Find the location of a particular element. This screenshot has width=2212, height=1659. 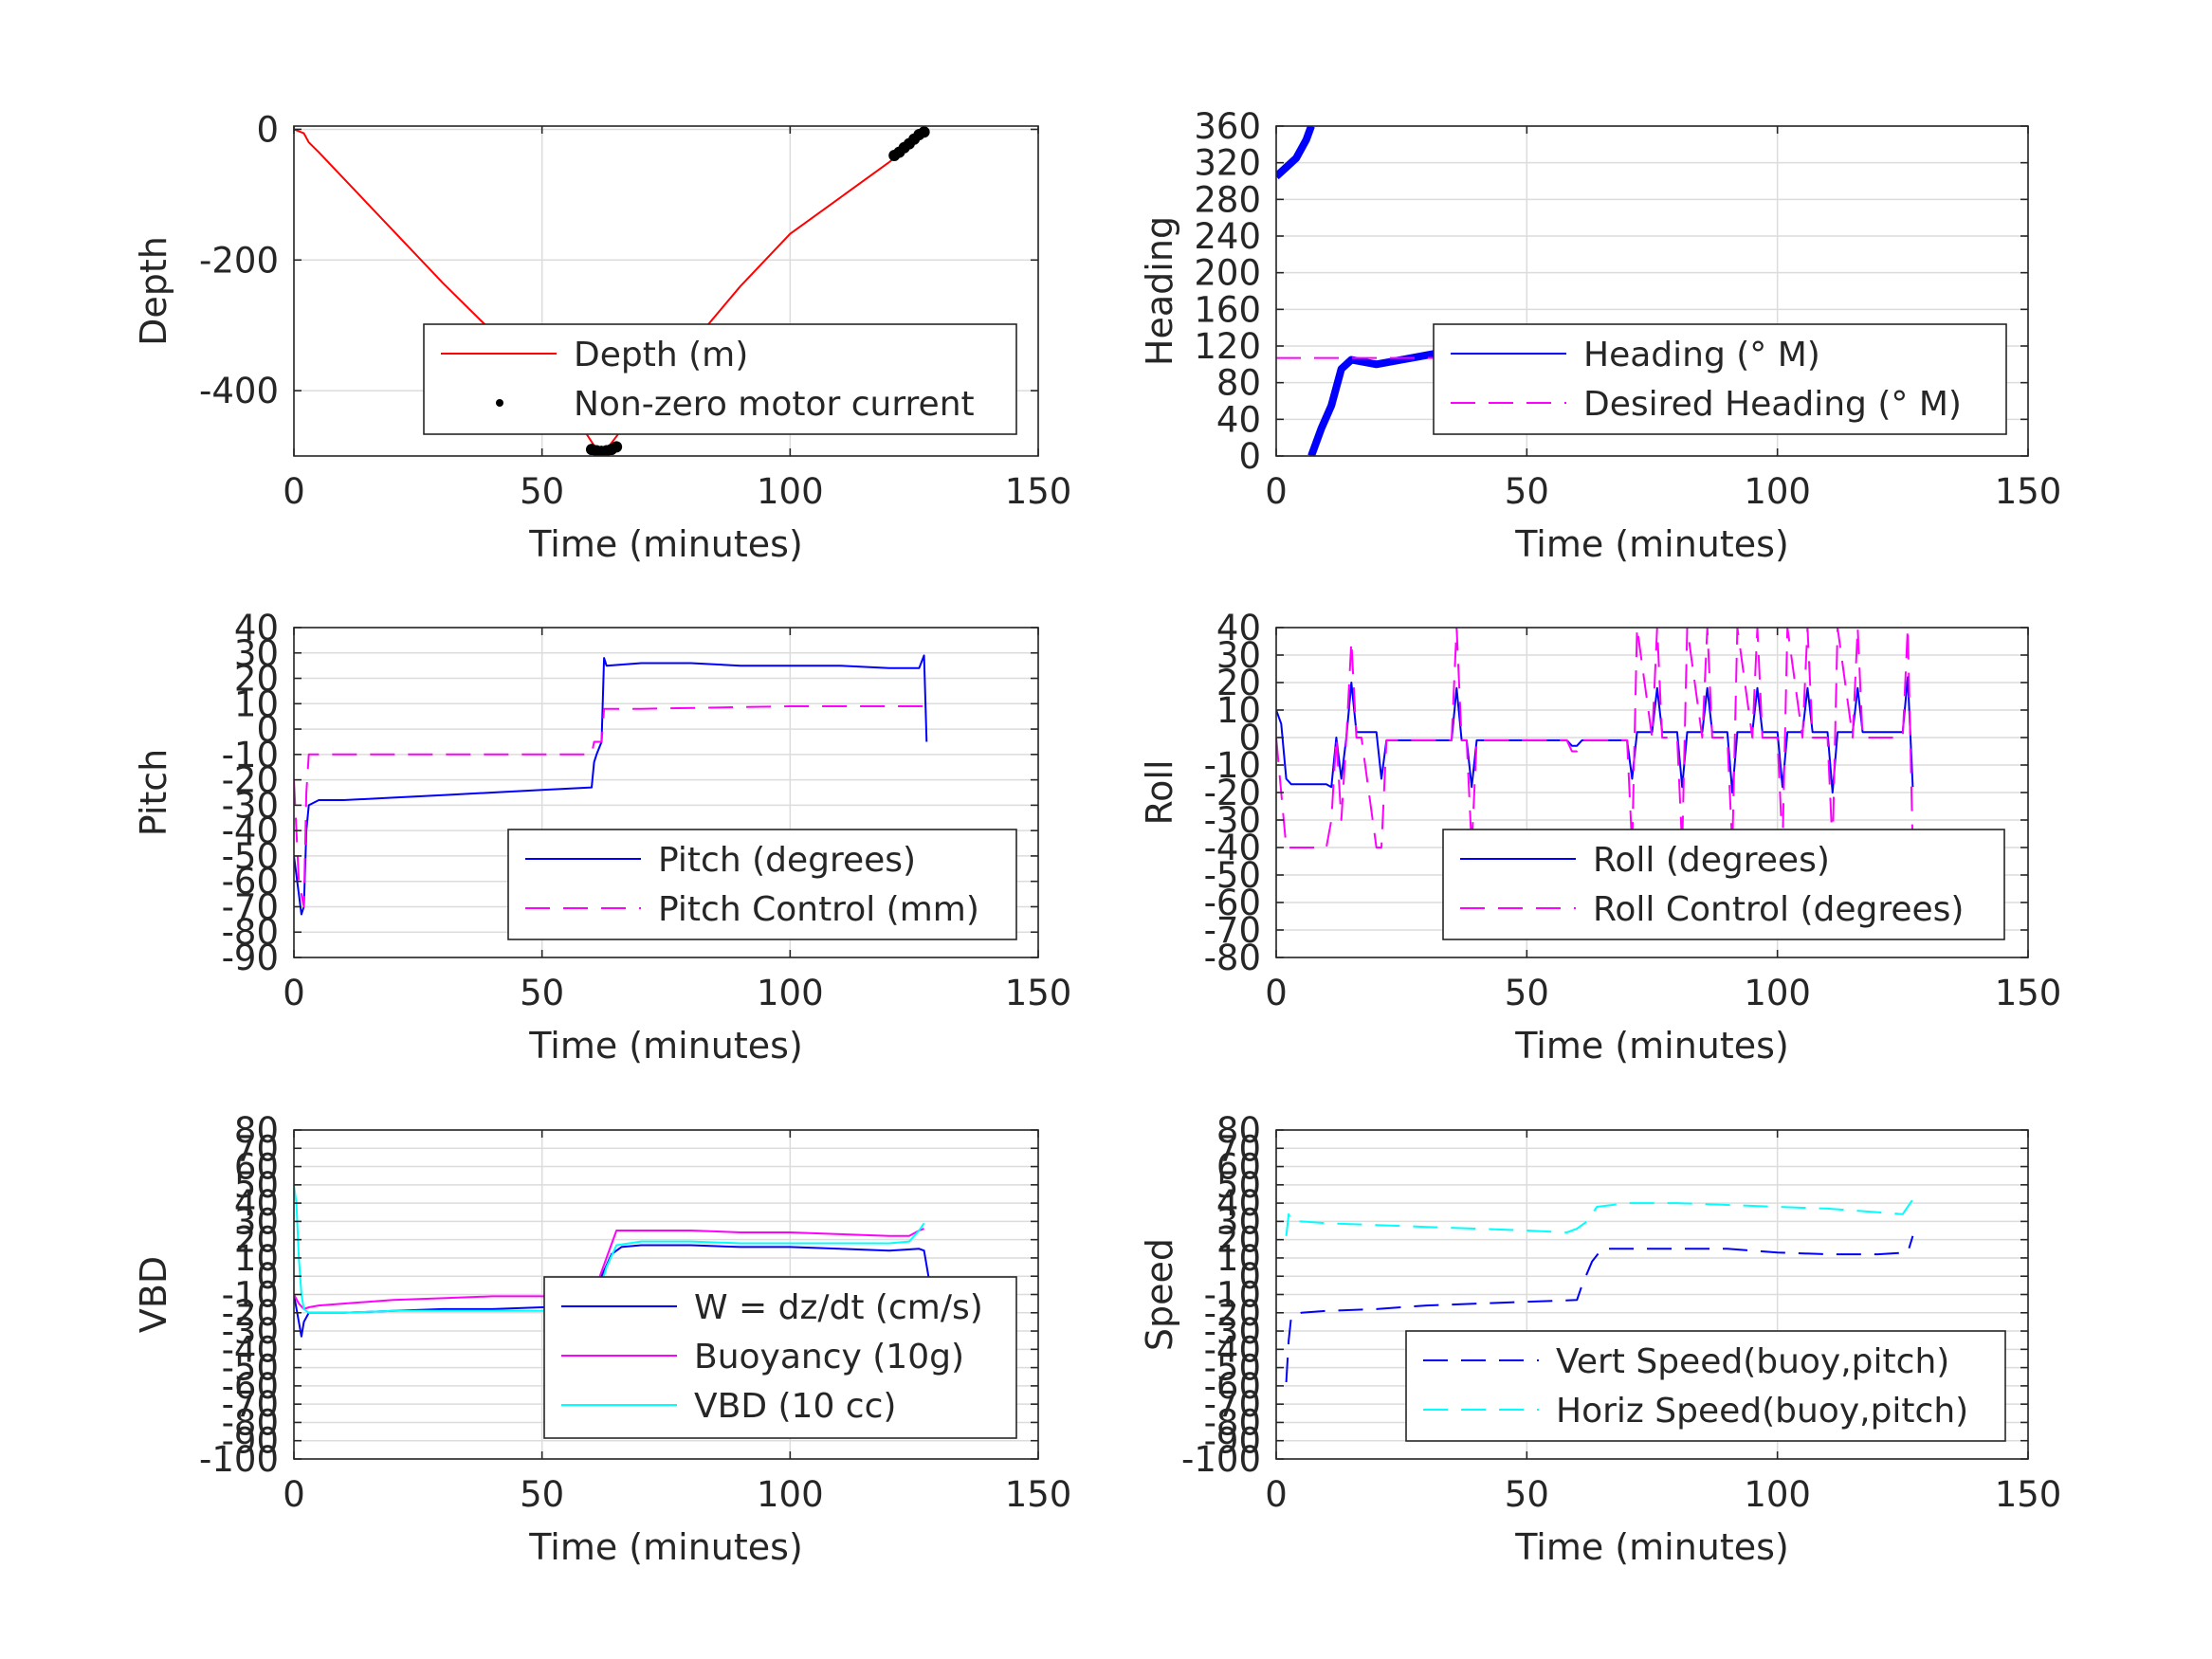

series-1-line is located at coordinates (611, 785).